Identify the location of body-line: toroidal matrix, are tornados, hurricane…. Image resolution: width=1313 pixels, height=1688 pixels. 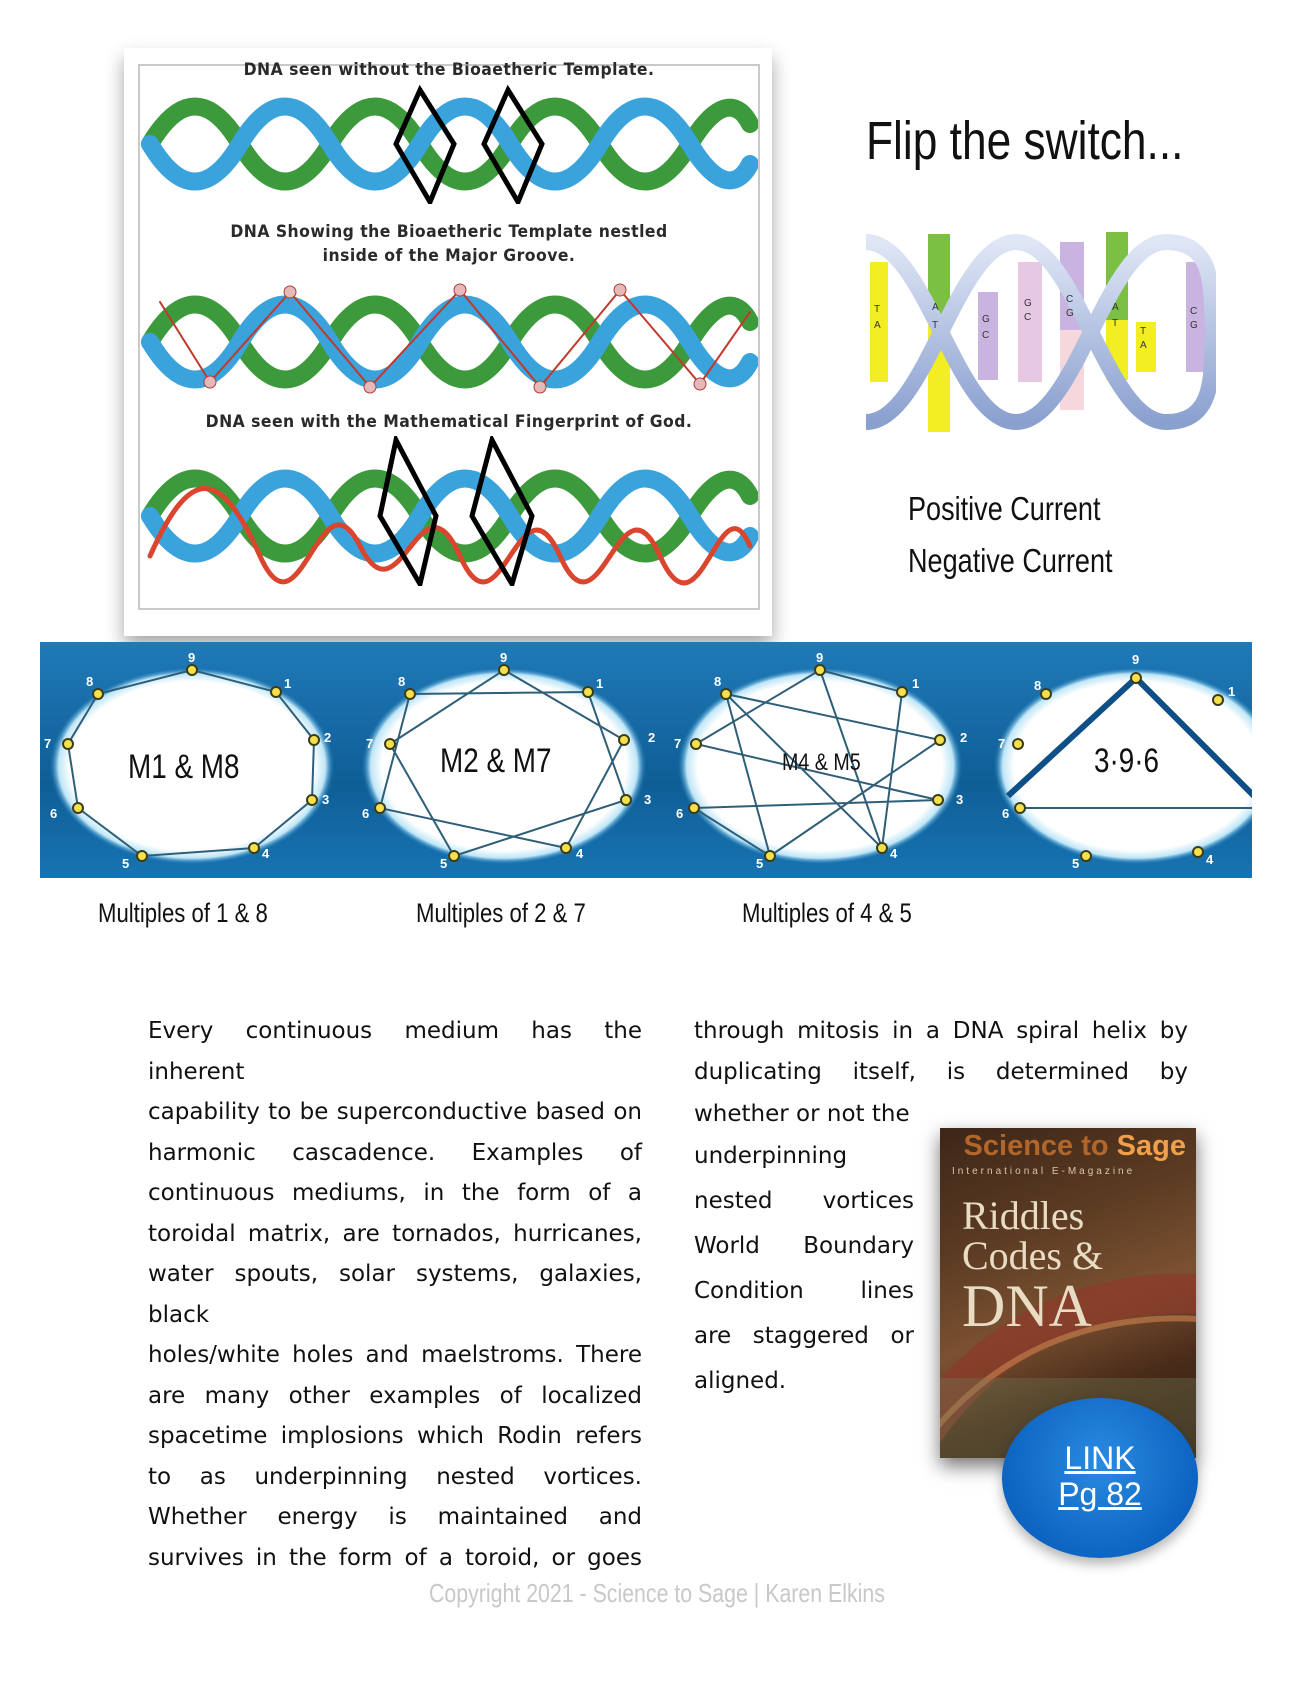
(395, 1233).